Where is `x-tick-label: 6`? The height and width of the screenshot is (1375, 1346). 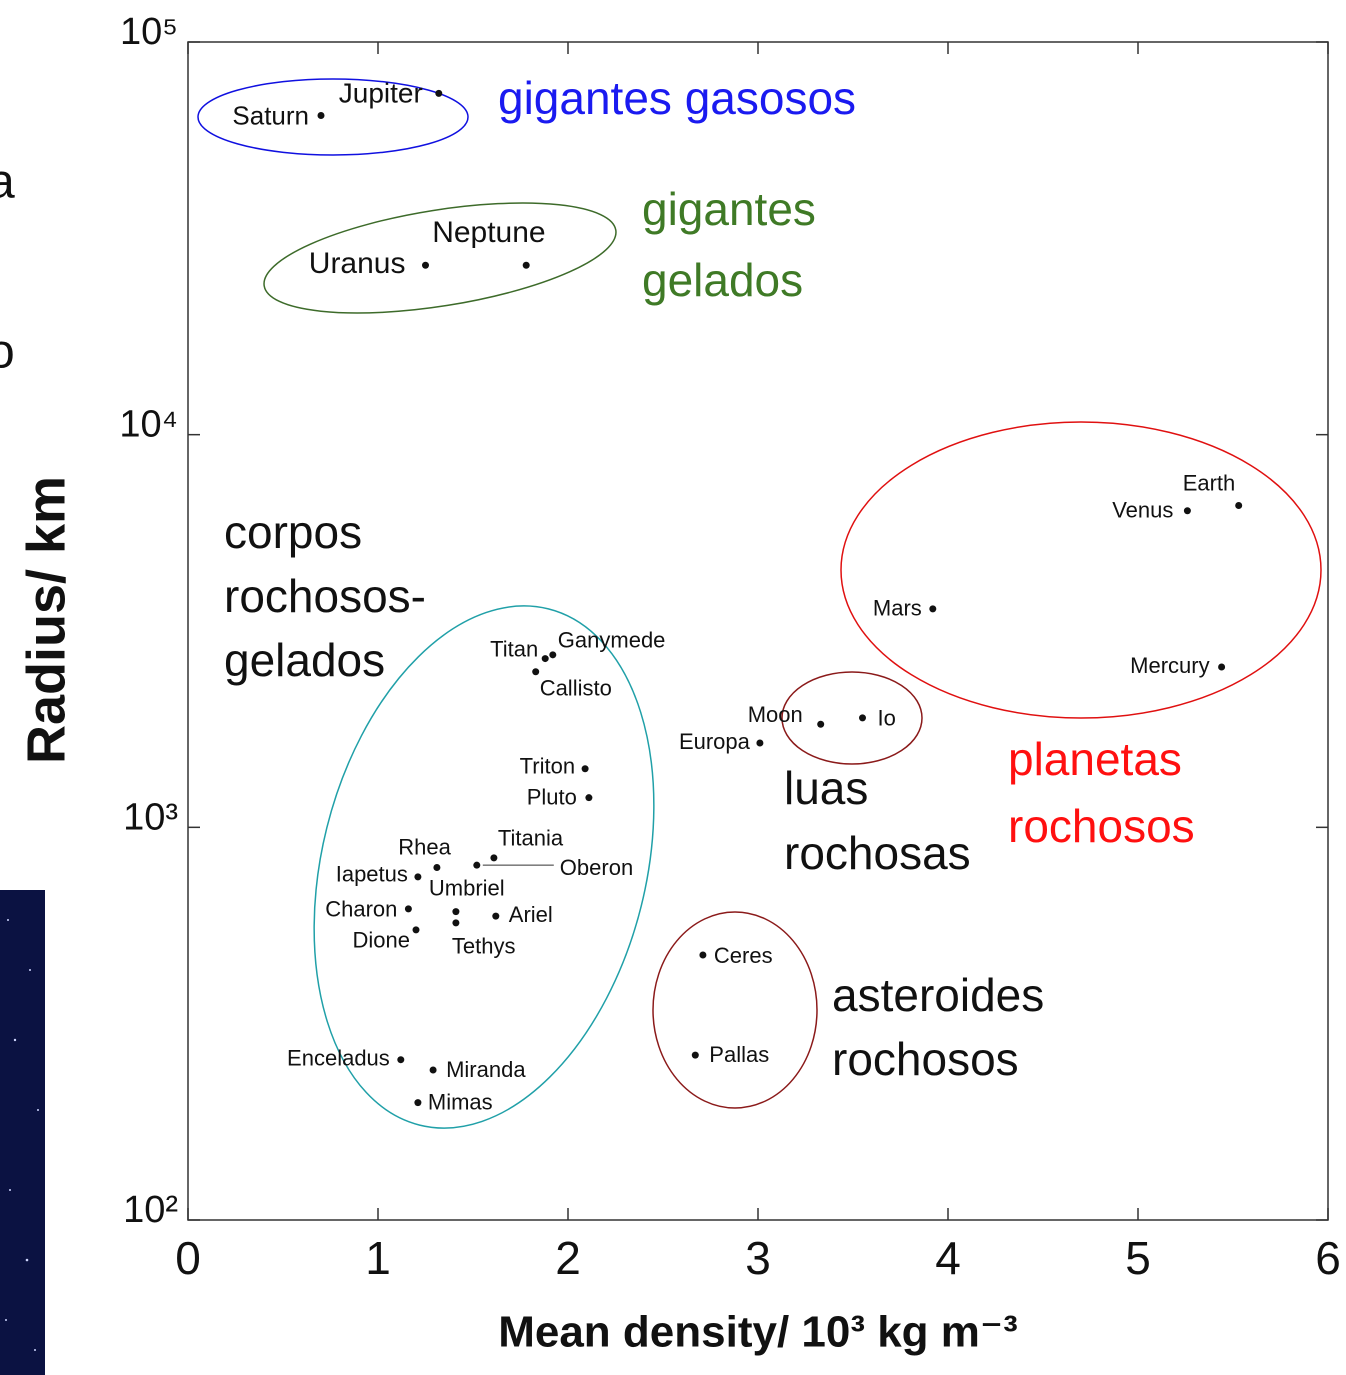 x-tick-label: 6 is located at coordinates (1328, 1258).